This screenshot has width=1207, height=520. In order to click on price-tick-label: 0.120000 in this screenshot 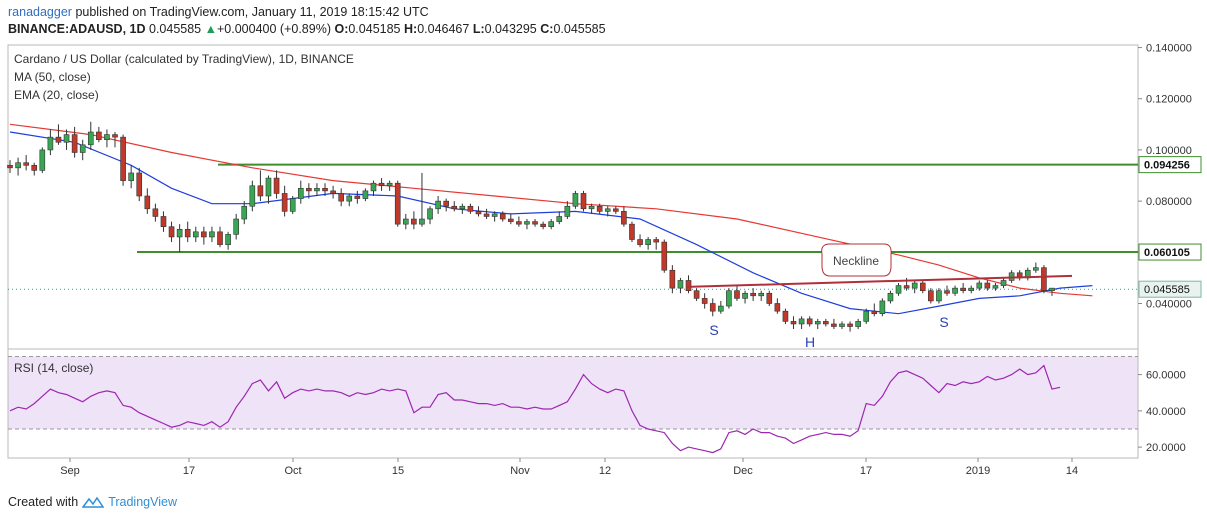, I will do `click(1169, 100)`.